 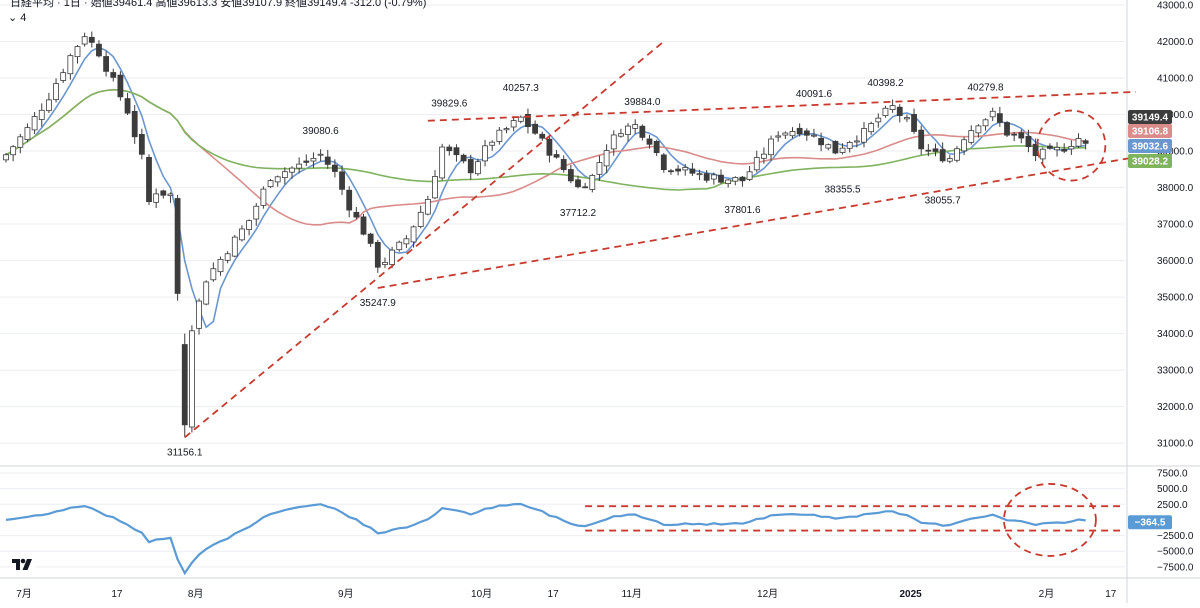 What do you see at coordinates (346, 594) in the screenshot?
I see `time-tick-label: 9月` at bounding box center [346, 594].